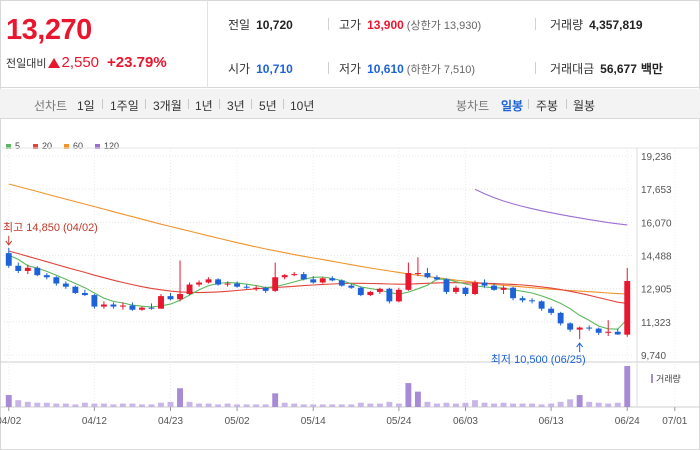 This screenshot has height=450, width=700. What do you see at coordinates (656, 223) in the screenshot?
I see `y-tick-label: 16,070` at bounding box center [656, 223].